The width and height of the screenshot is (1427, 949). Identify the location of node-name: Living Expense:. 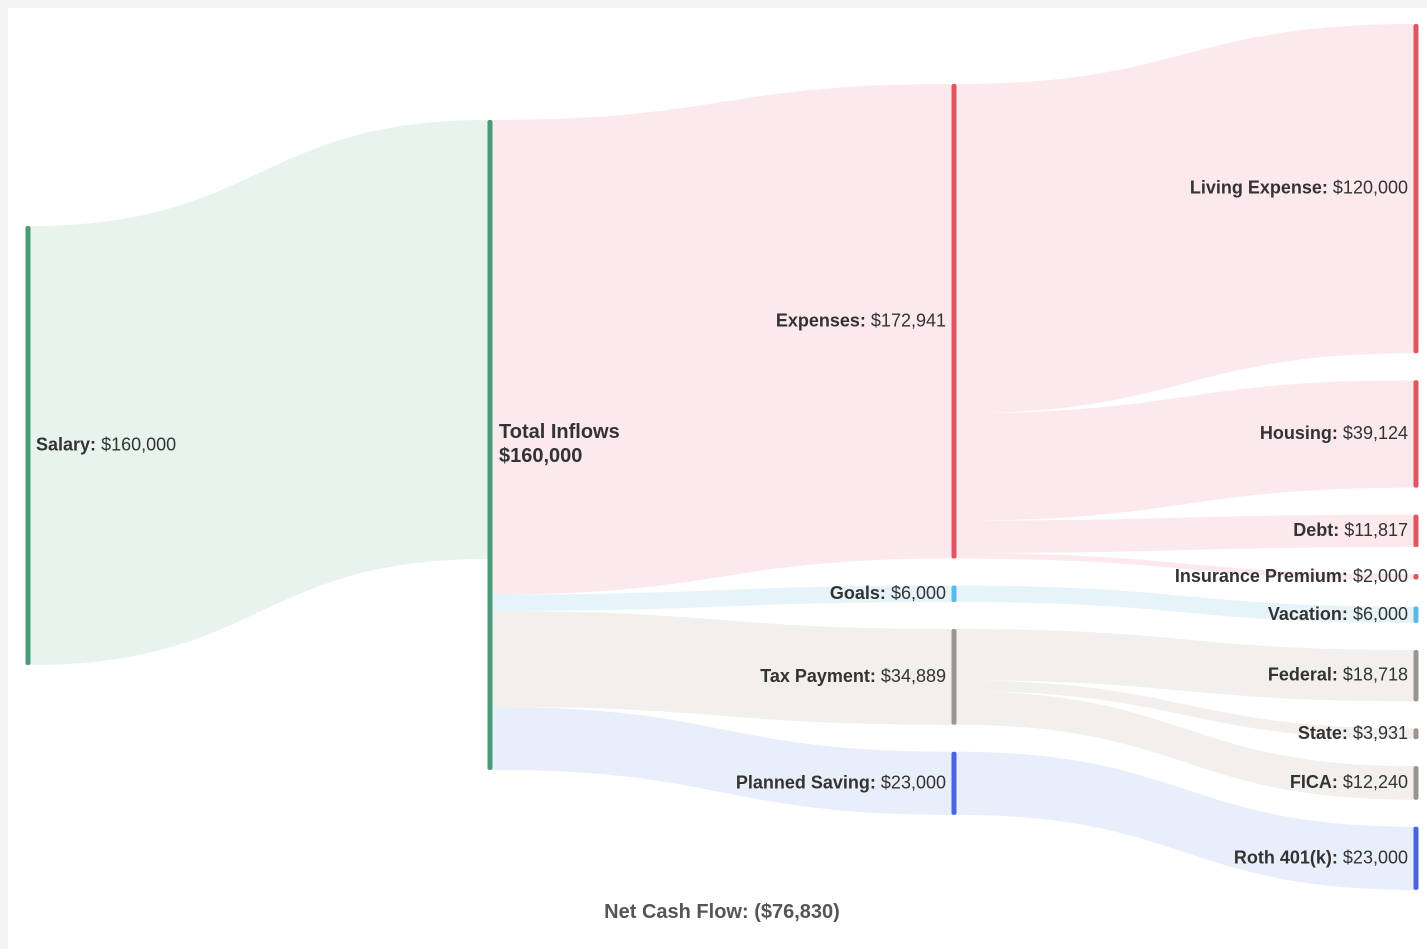
(1259, 187).